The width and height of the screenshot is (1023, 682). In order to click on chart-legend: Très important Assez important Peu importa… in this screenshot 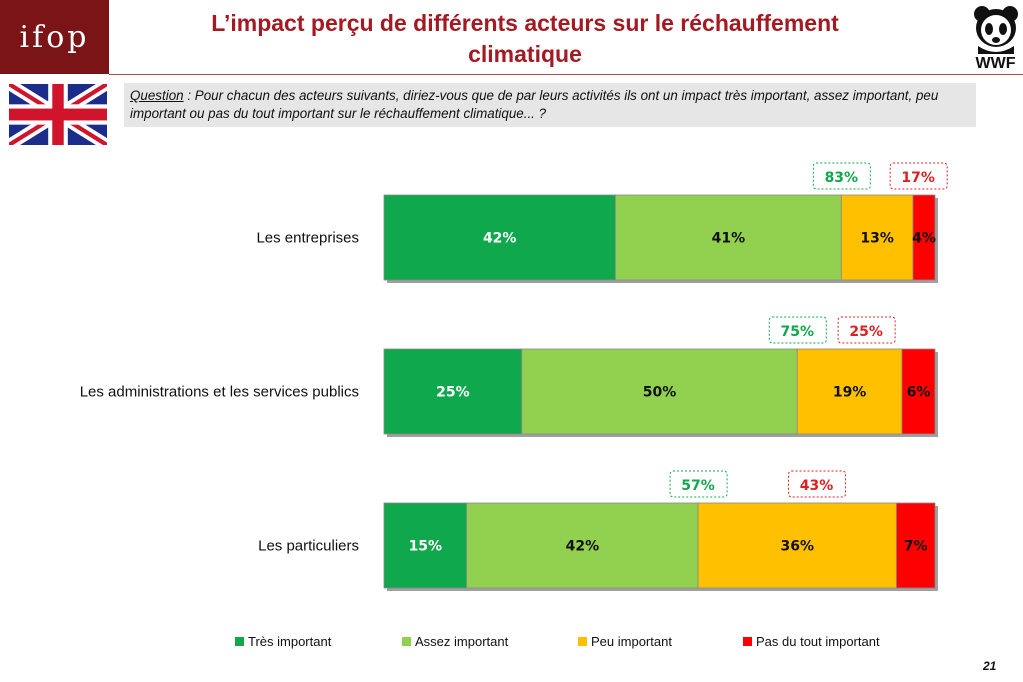, I will do `click(511, 643)`.